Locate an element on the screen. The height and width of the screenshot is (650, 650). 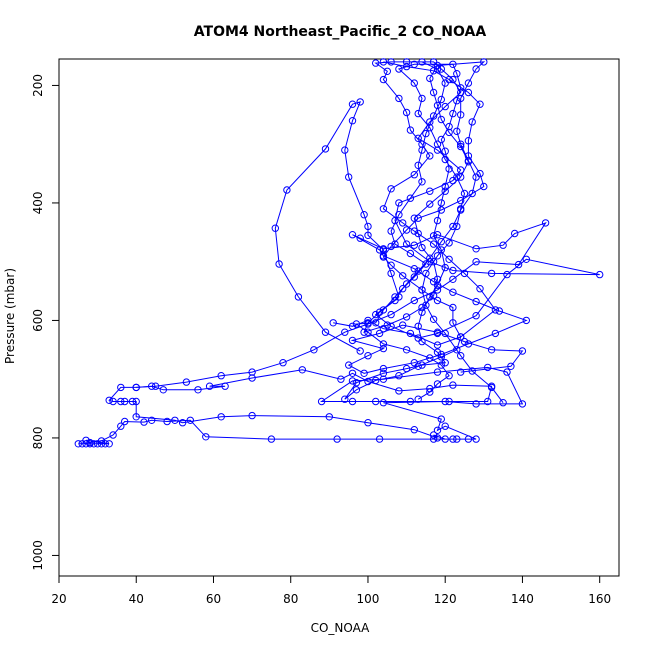
y-tick-label: 400 is located at coordinates (38, 202).